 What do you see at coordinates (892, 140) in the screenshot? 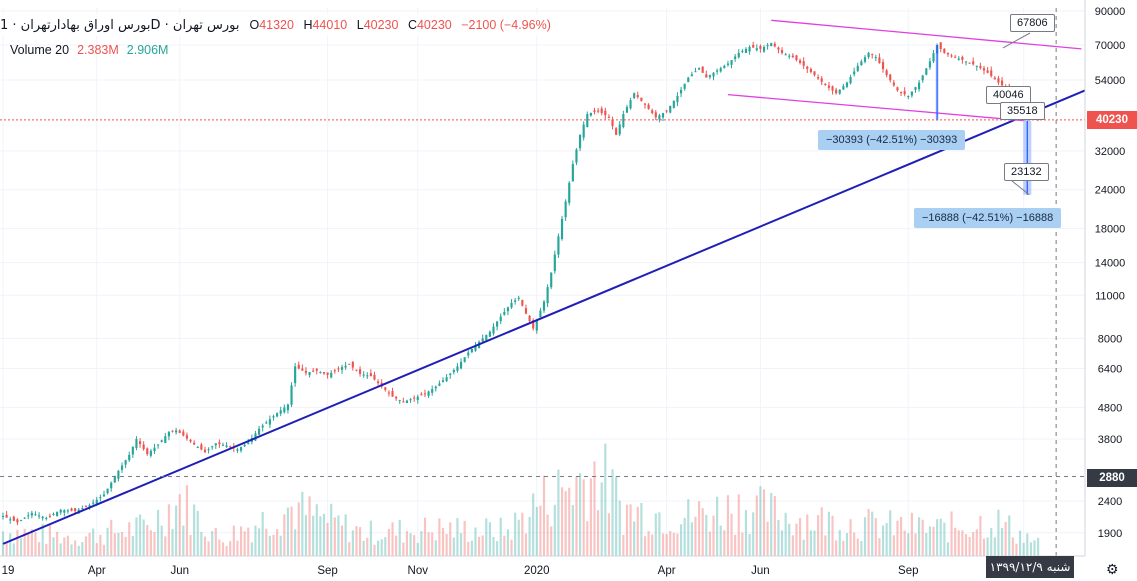
I see `measure-label-1: −30393 (−42.51%) −30393` at bounding box center [892, 140].